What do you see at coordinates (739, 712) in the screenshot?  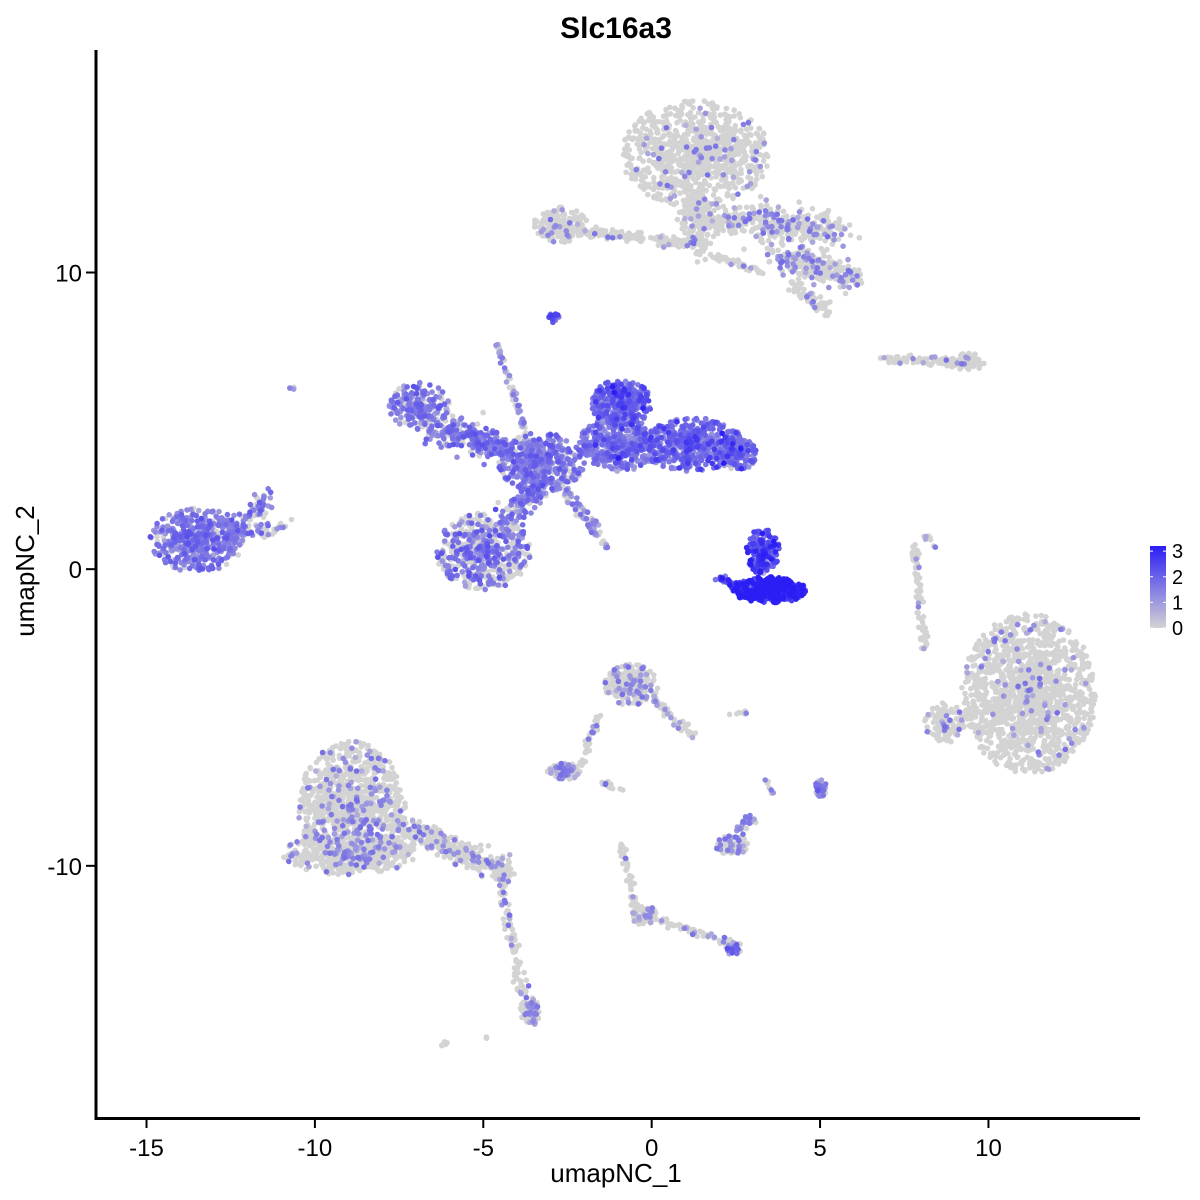 I see `point-dots-mid` at bounding box center [739, 712].